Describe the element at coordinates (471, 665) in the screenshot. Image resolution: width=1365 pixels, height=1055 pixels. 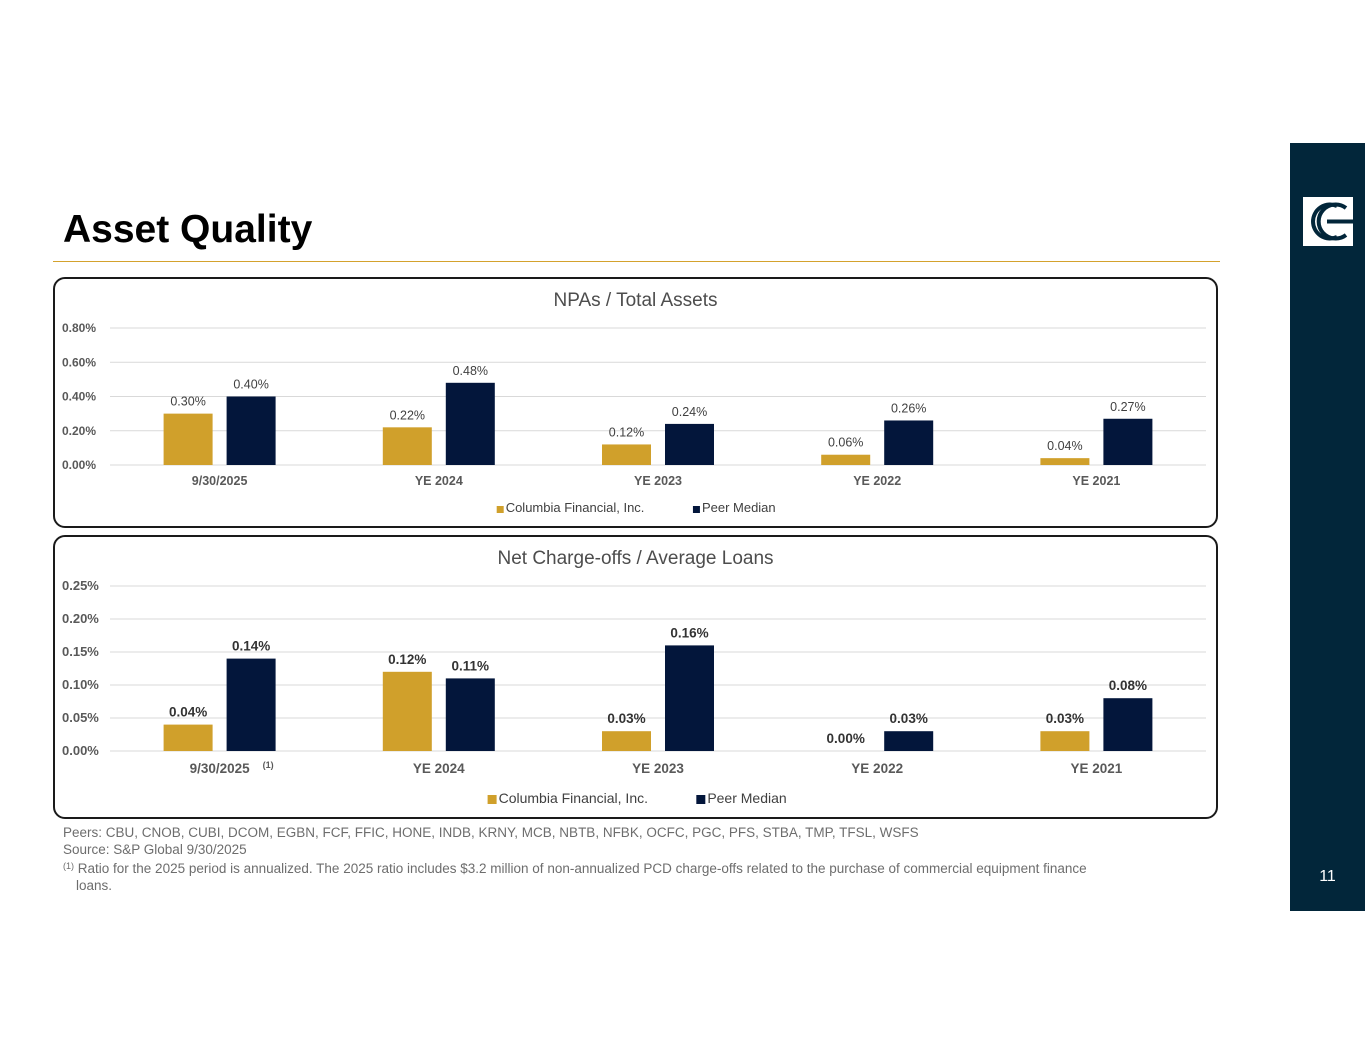
I see `data-label: 0.11%` at that location.